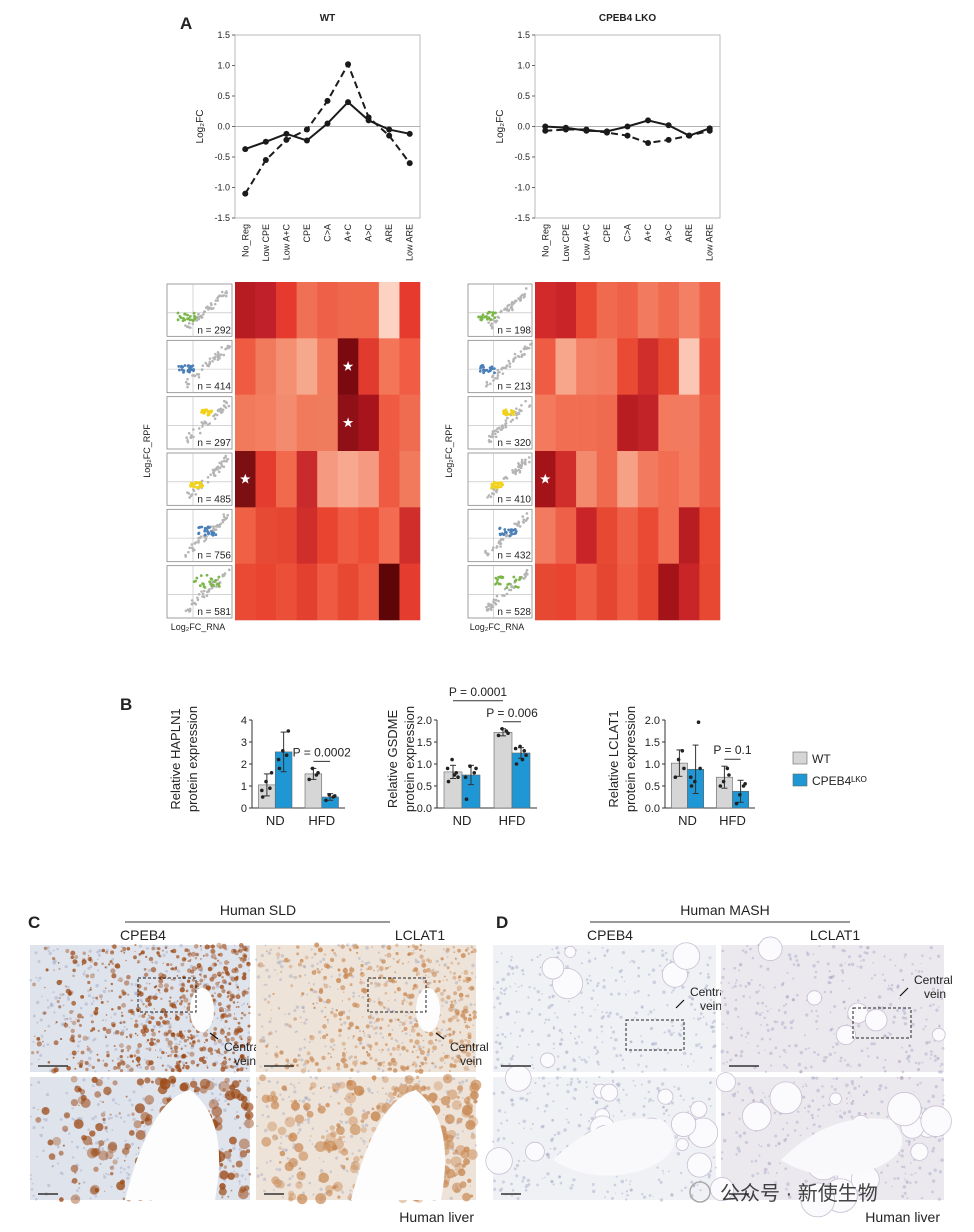  I want to click on callout: Central, so click(243, 1047).